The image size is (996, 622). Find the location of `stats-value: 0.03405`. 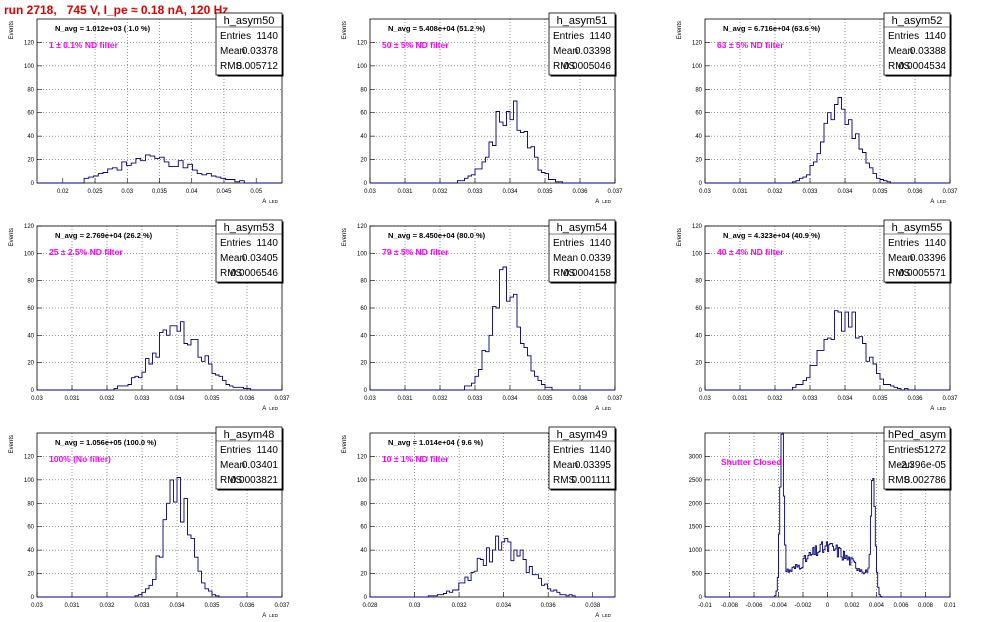

stats-value: 0.03405 is located at coordinates (260, 258).